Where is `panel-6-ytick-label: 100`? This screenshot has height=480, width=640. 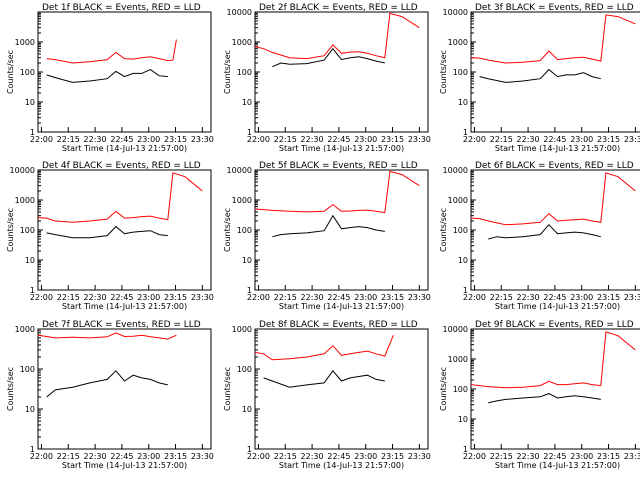 panel-6-ytick-label: 100 is located at coordinates (460, 230).